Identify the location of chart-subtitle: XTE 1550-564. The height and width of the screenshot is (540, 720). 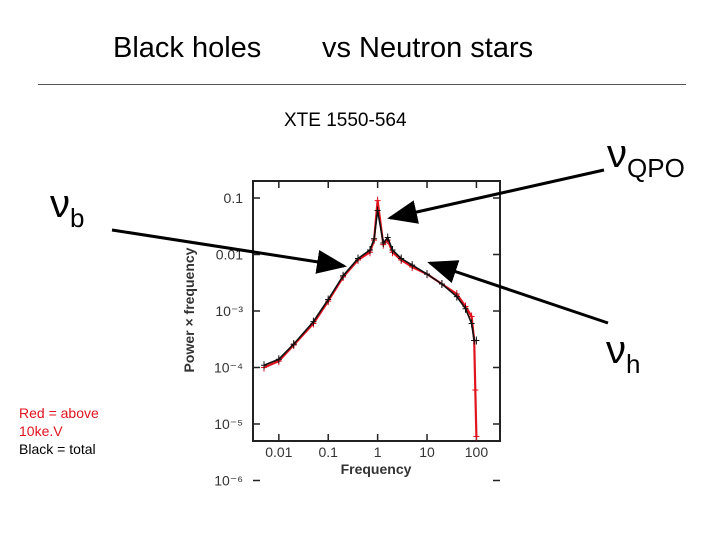
(345, 120).